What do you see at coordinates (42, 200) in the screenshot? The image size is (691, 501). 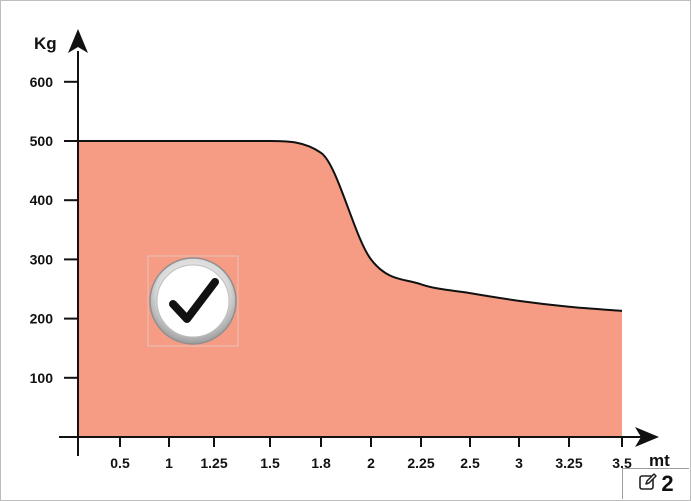 I see `y-tick-label: 400` at bounding box center [42, 200].